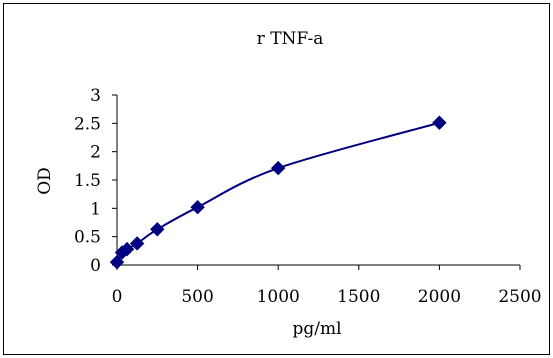 This screenshot has height=358, width=553. I want to click on y-tick-label: 1, so click(95, 209).